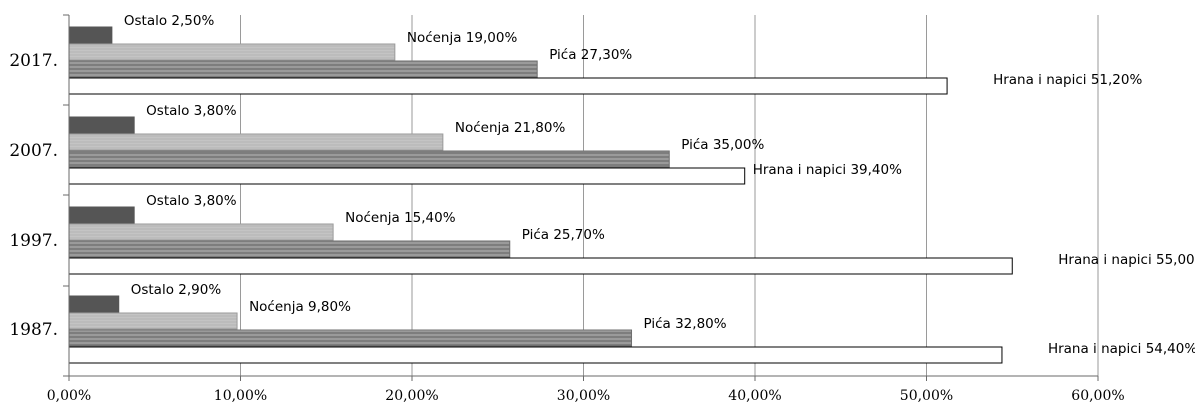 Image resolution: width=1195 pixels, height=406 pixels. Describe the element at coordinates (510, 128) in the screenshot. I see `data-label: Noćenja 21,80%` at that location.